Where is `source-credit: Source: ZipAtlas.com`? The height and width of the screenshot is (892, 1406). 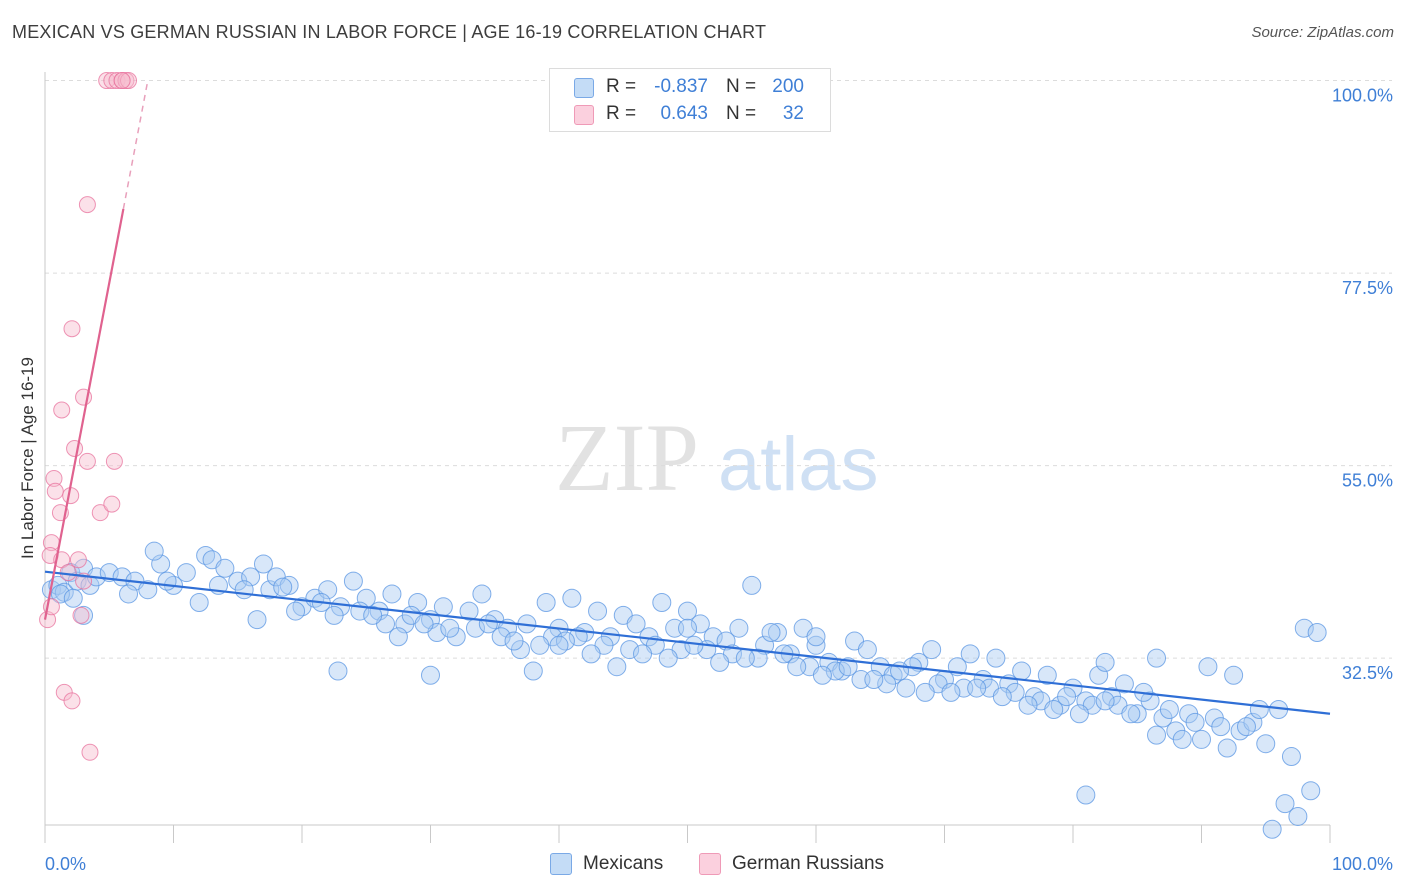 source-credit: Source: ZipAtlas.com is located at coordinates (1322, 32).